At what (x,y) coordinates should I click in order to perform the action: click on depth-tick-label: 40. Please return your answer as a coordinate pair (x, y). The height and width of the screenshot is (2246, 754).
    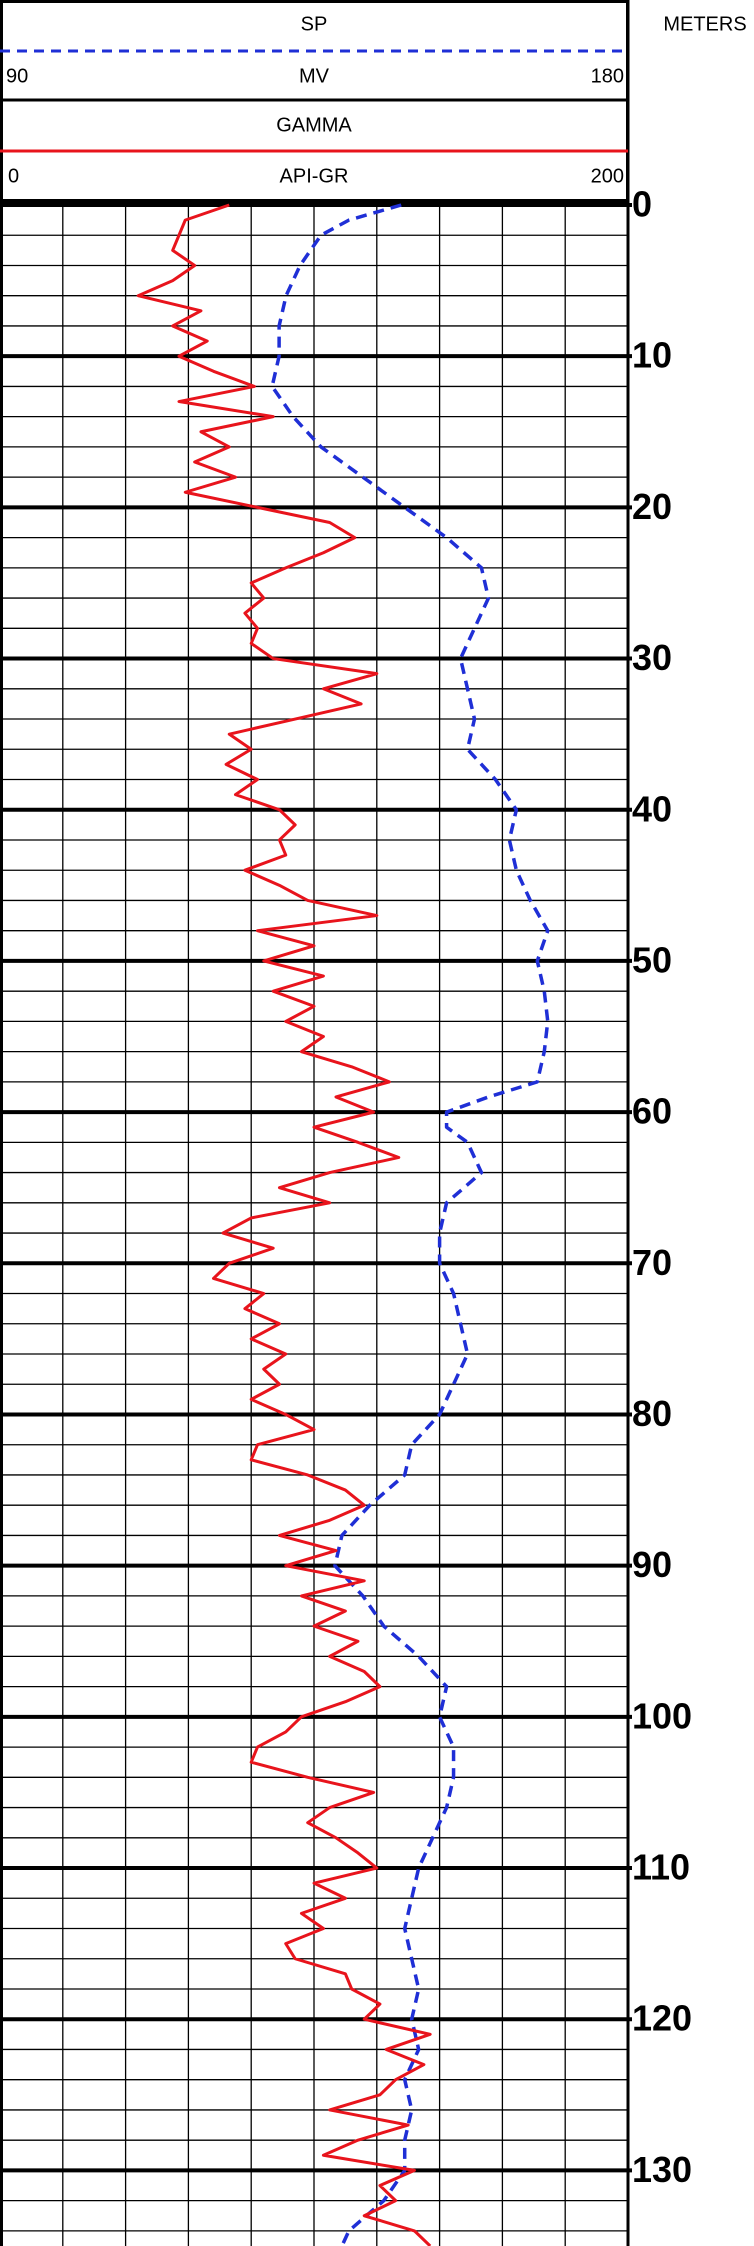
    Looking at the image, I should click on (652, 808).